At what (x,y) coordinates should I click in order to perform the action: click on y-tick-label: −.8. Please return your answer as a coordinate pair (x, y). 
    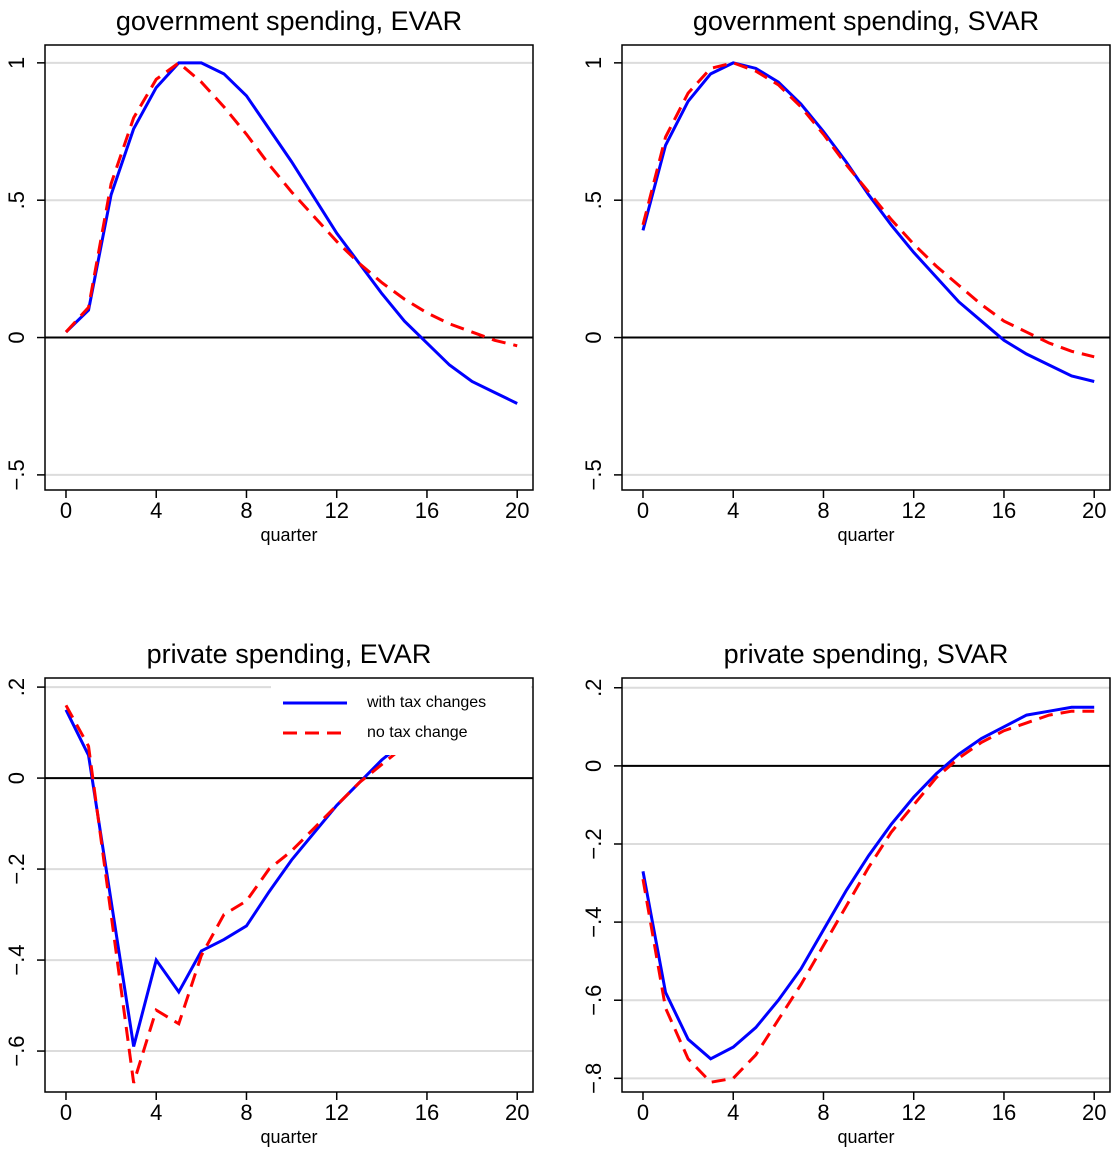
    Looking at the image, I should click on (593, 1078).